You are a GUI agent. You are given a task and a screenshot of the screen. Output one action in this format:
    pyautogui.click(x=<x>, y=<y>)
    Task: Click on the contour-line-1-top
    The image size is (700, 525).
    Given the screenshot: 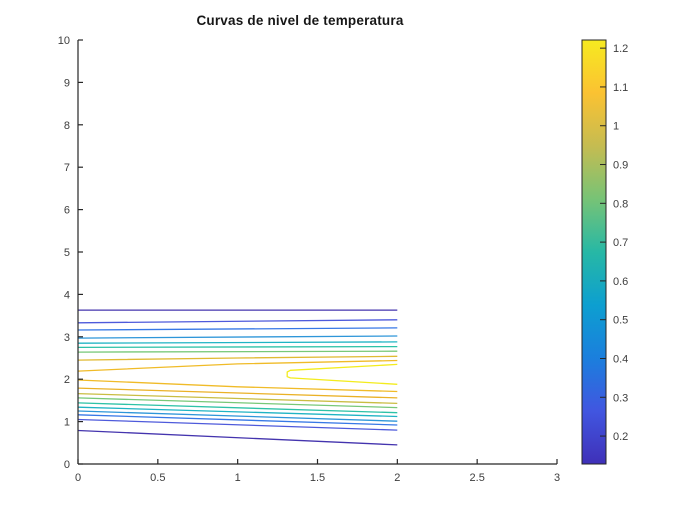 What is the action you would take?
    pyautogui.click(x=237, y=365)
    